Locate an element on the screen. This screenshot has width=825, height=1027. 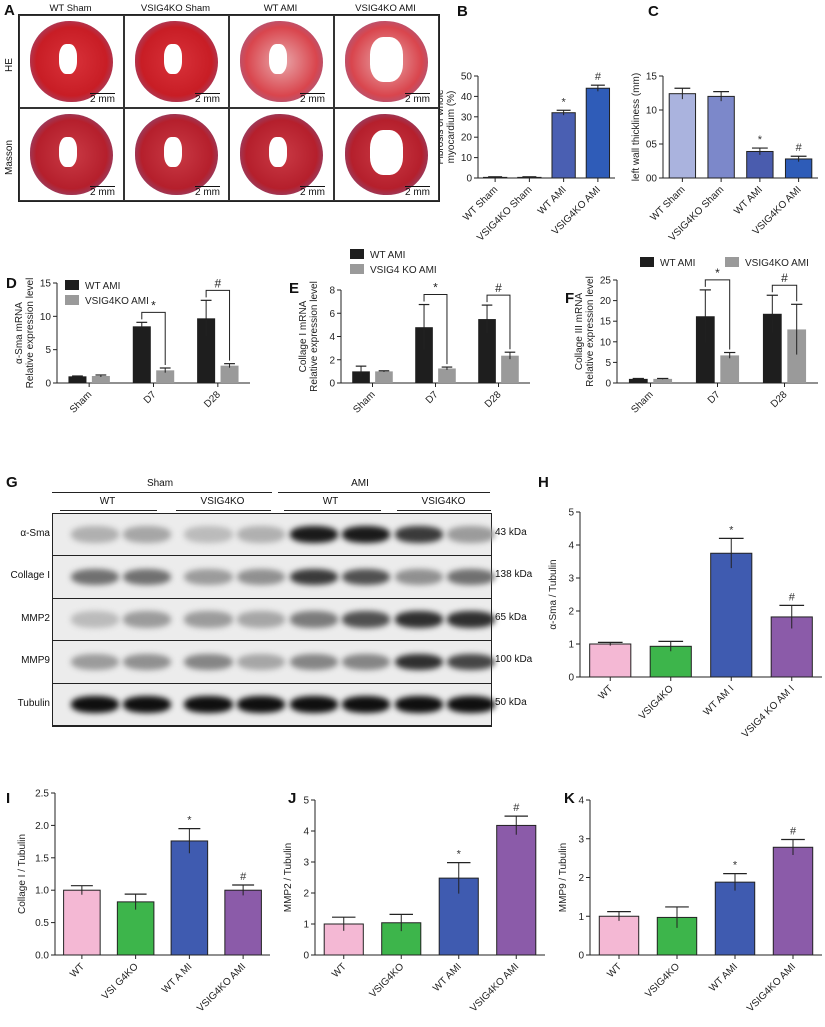
y-tick-label: 30 is located at coordinates (467, 117).